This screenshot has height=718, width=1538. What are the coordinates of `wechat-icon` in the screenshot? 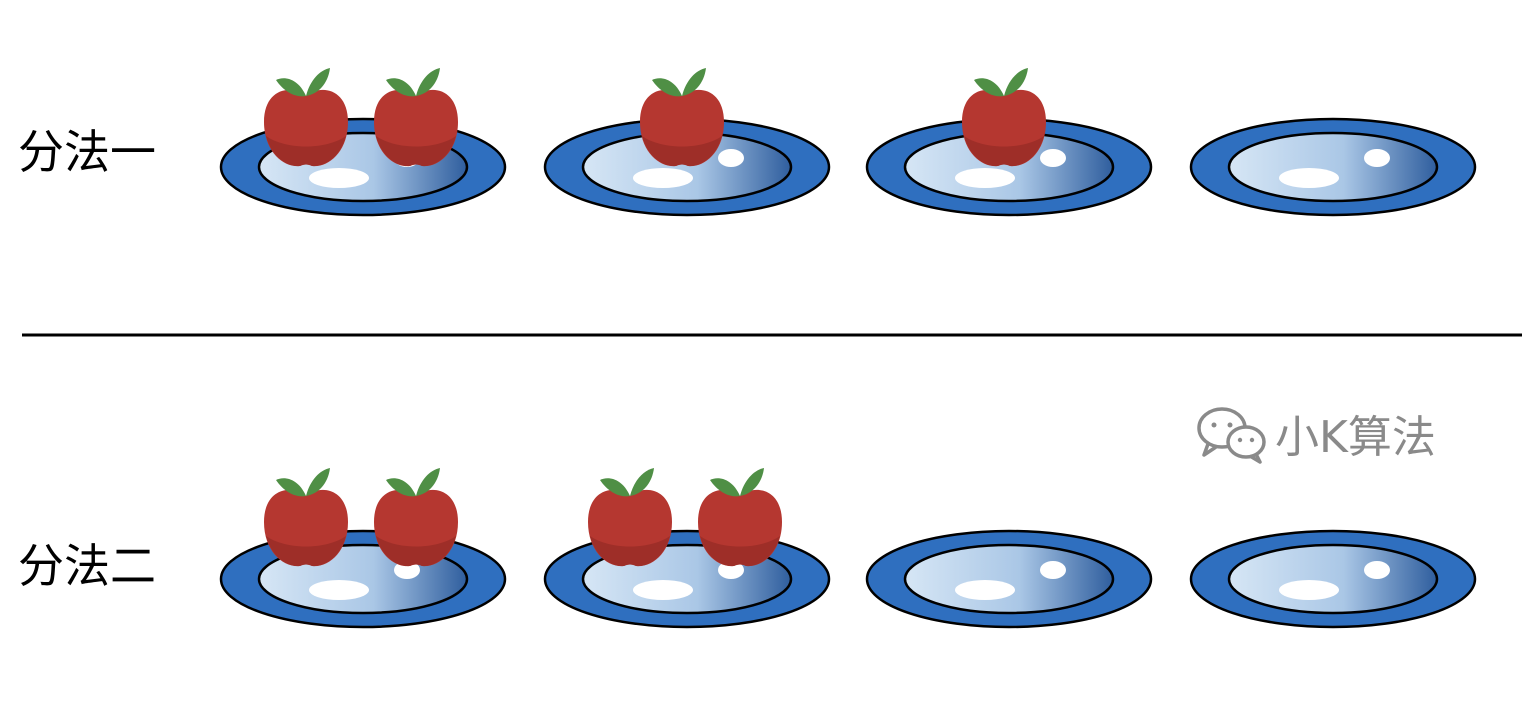 It's located at (1231, 435).